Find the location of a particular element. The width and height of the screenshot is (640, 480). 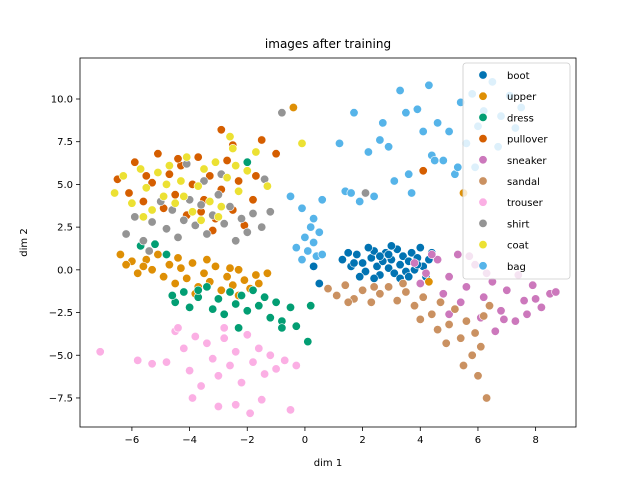

legend-label-boot: boot is located at coordinates (518, 76).